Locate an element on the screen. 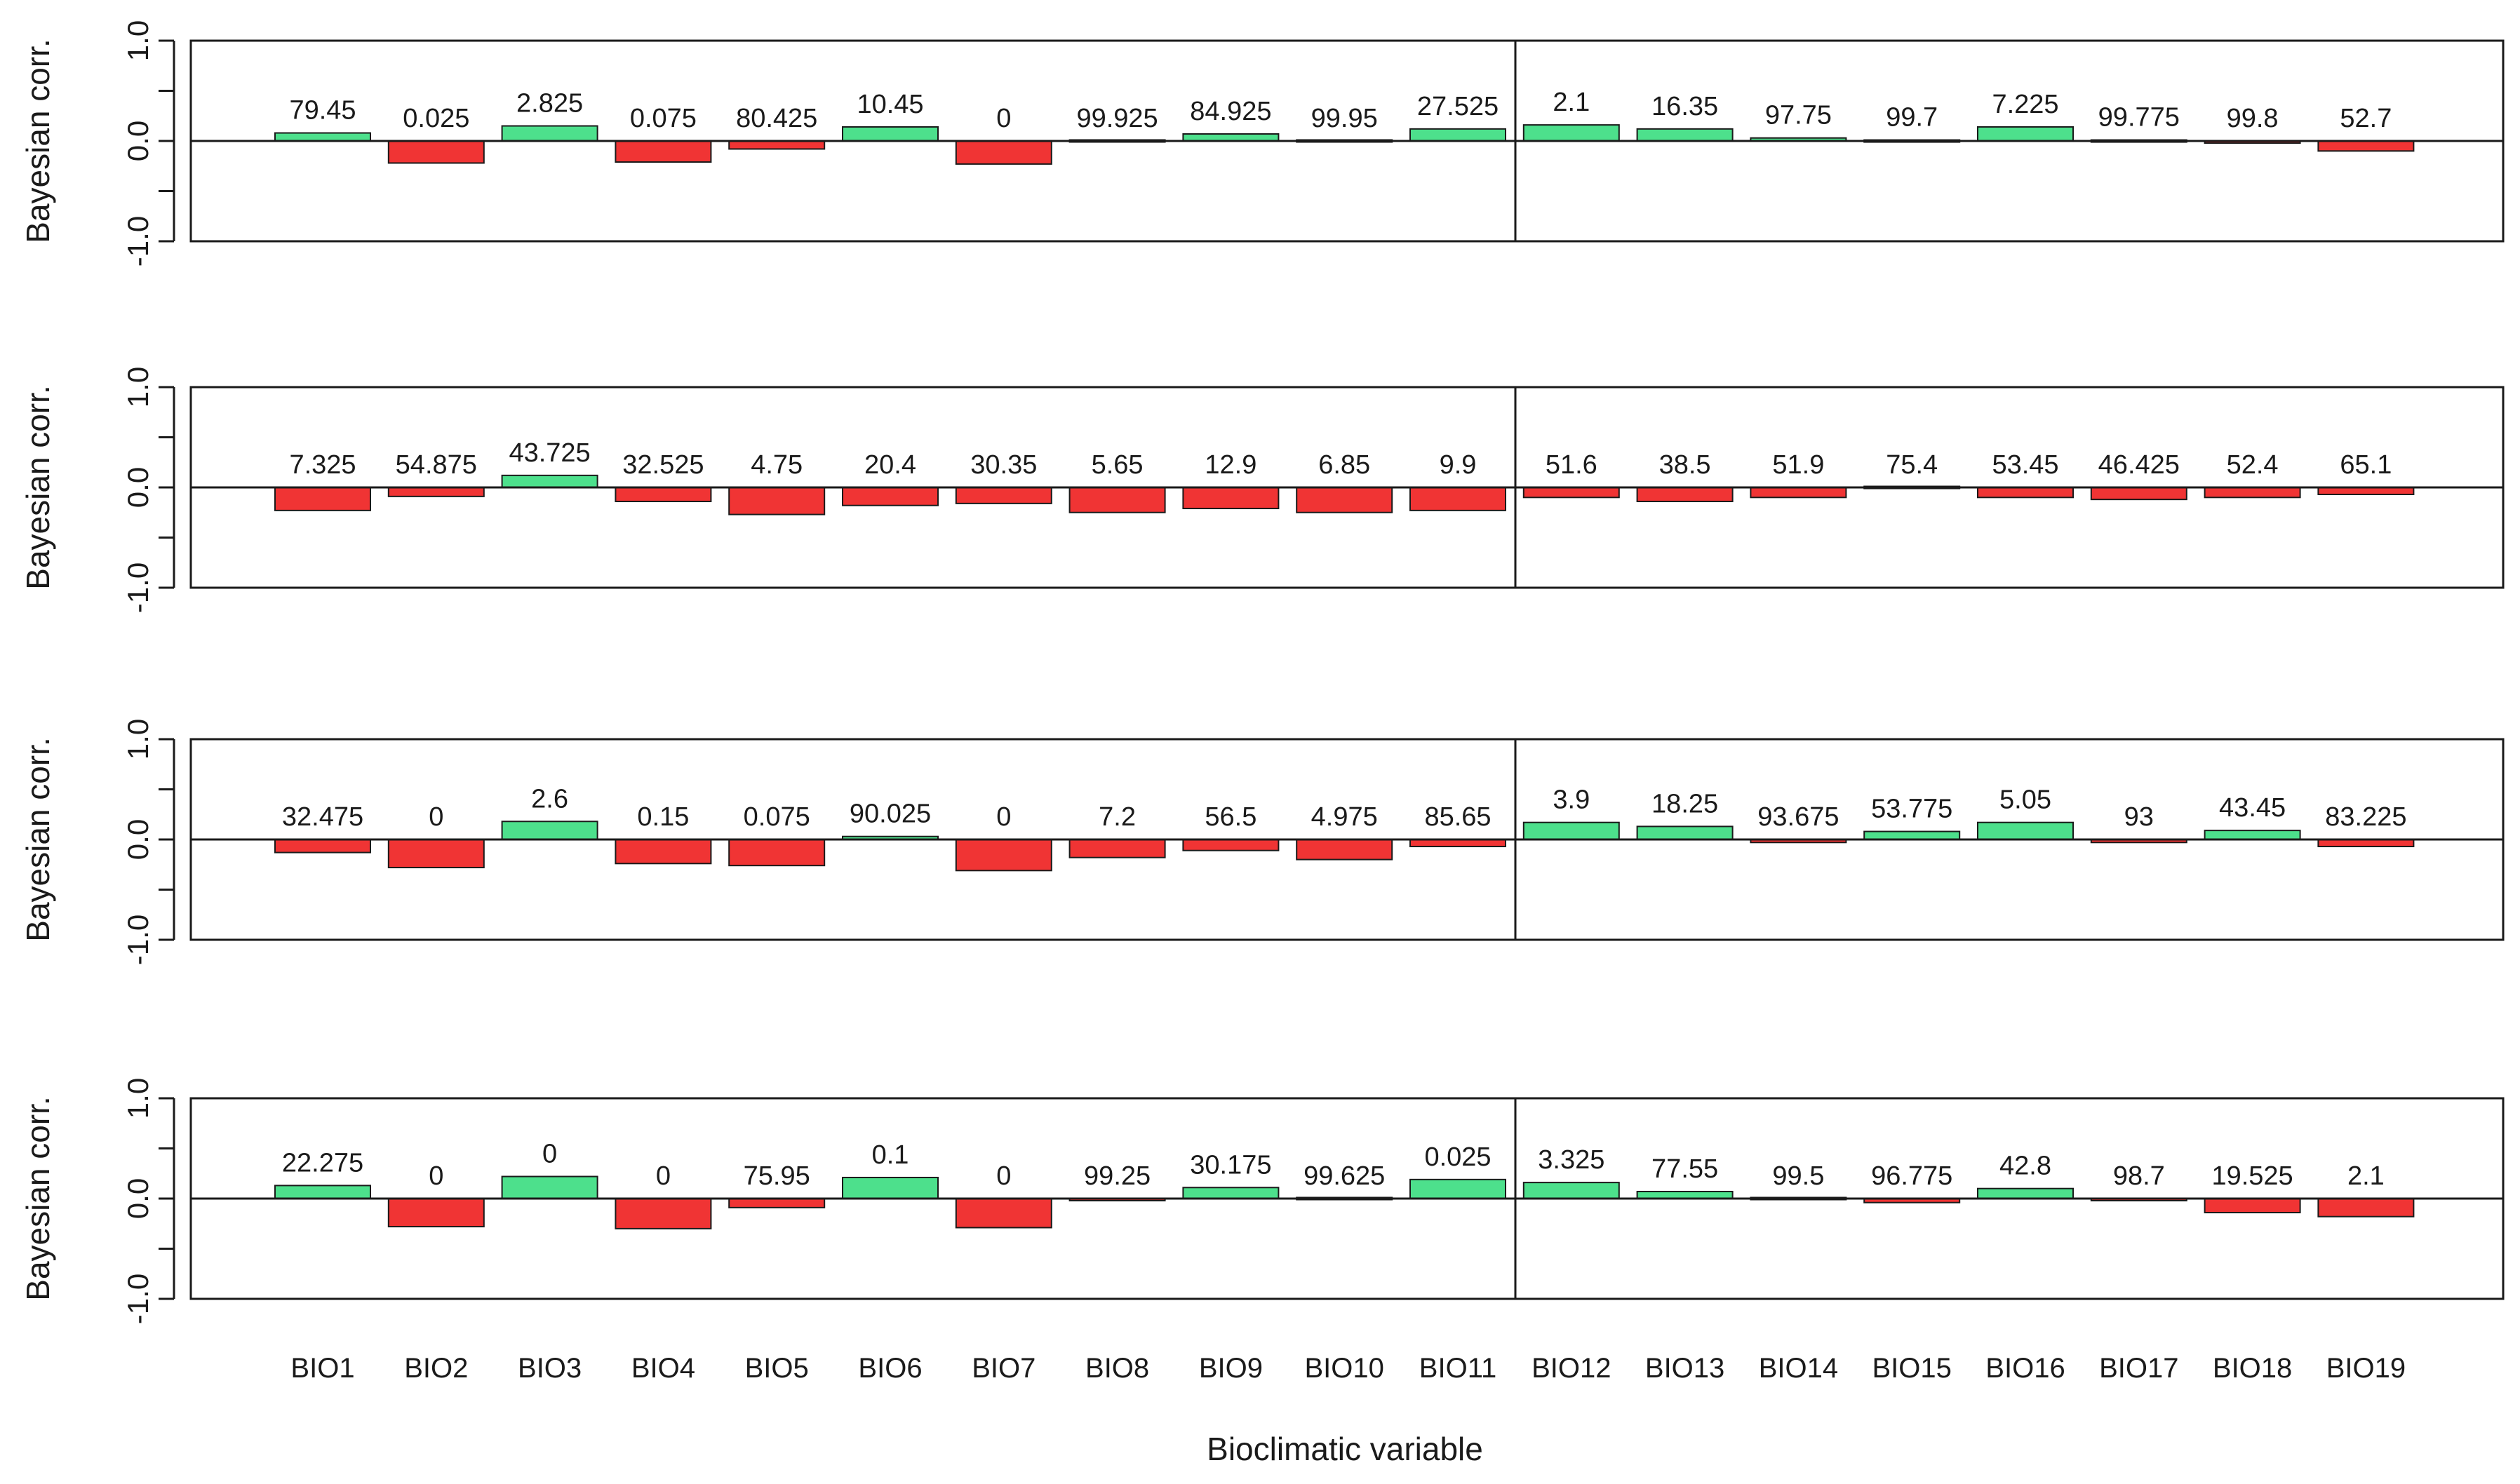  data-label-bio5: 75.95 is located at coordinates (777, 1176).